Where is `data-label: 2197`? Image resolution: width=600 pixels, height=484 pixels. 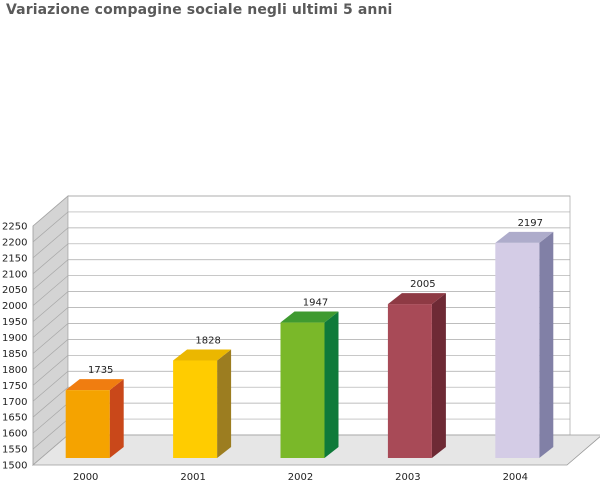
data-label: 2197 is located at coordinates (530, 223).